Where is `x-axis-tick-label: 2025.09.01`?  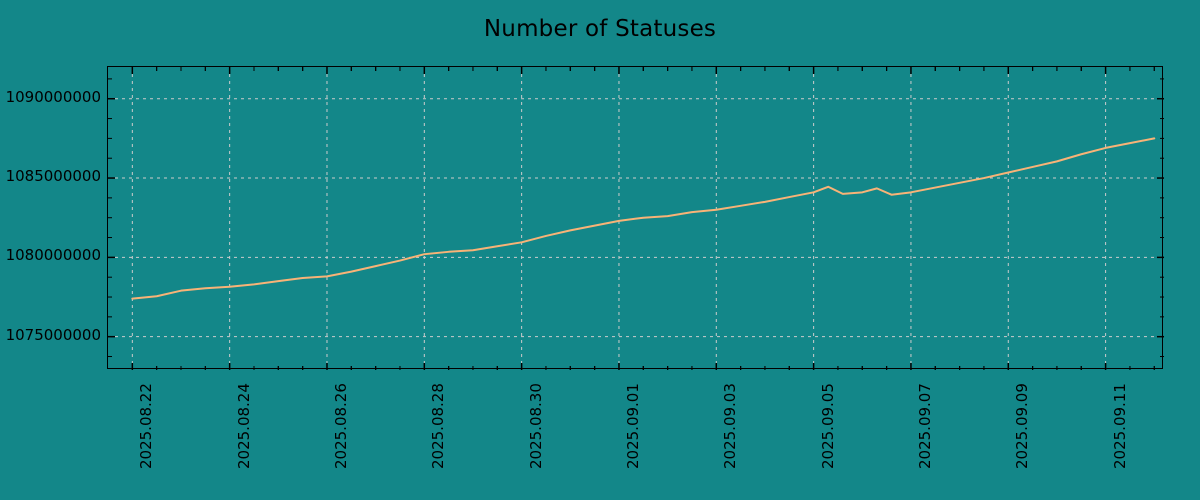
x-axis-tick-label: 2025.09.01 is located at coordinates (632, 426).